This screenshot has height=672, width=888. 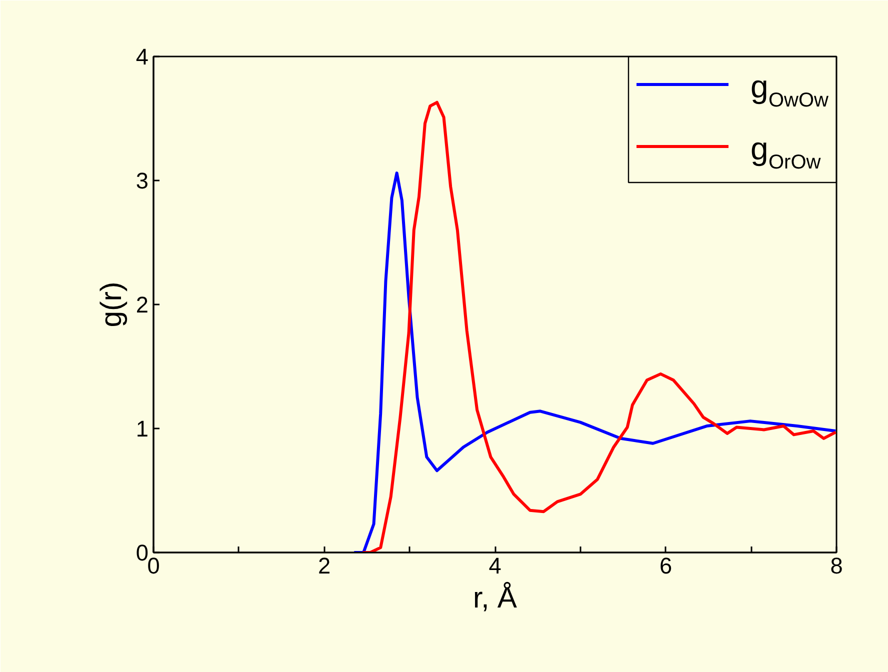 What do you see at coordinates (111, 305) in the screenshot?
I see `y-axis-title: g(r)` at bounding box center [111, 305].